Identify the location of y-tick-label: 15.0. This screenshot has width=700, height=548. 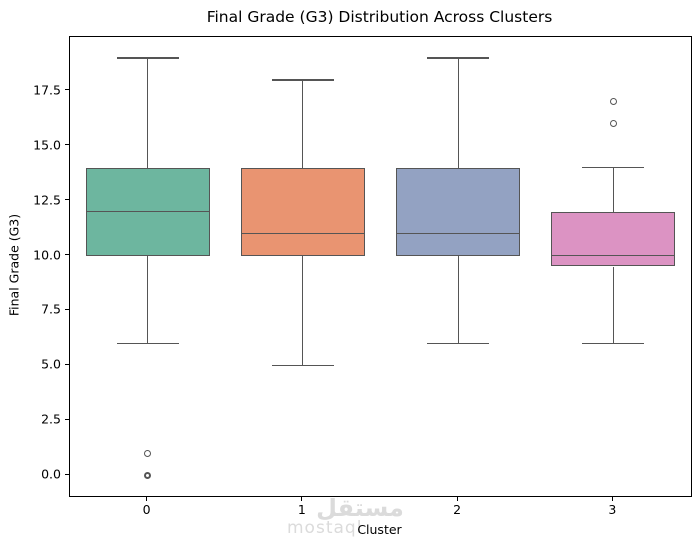
(47, 145).